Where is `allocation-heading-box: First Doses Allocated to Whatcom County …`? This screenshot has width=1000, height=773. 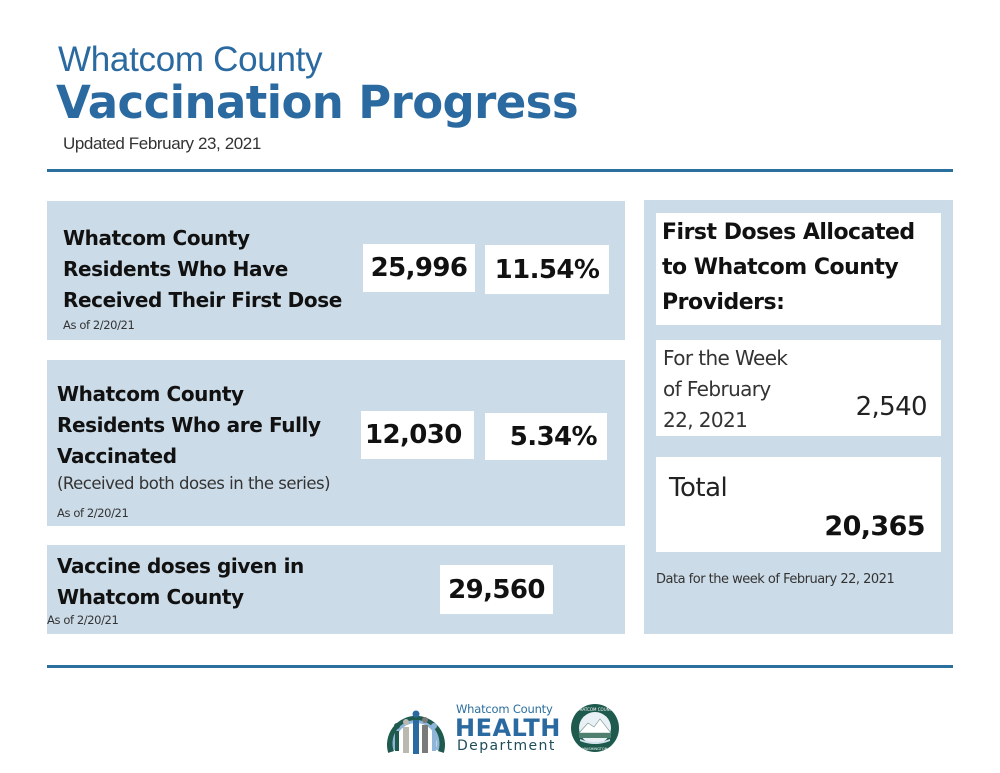 allocation-heading-box: First Doses Allocated to Whatcom County … is located at coordinates (798, 269).